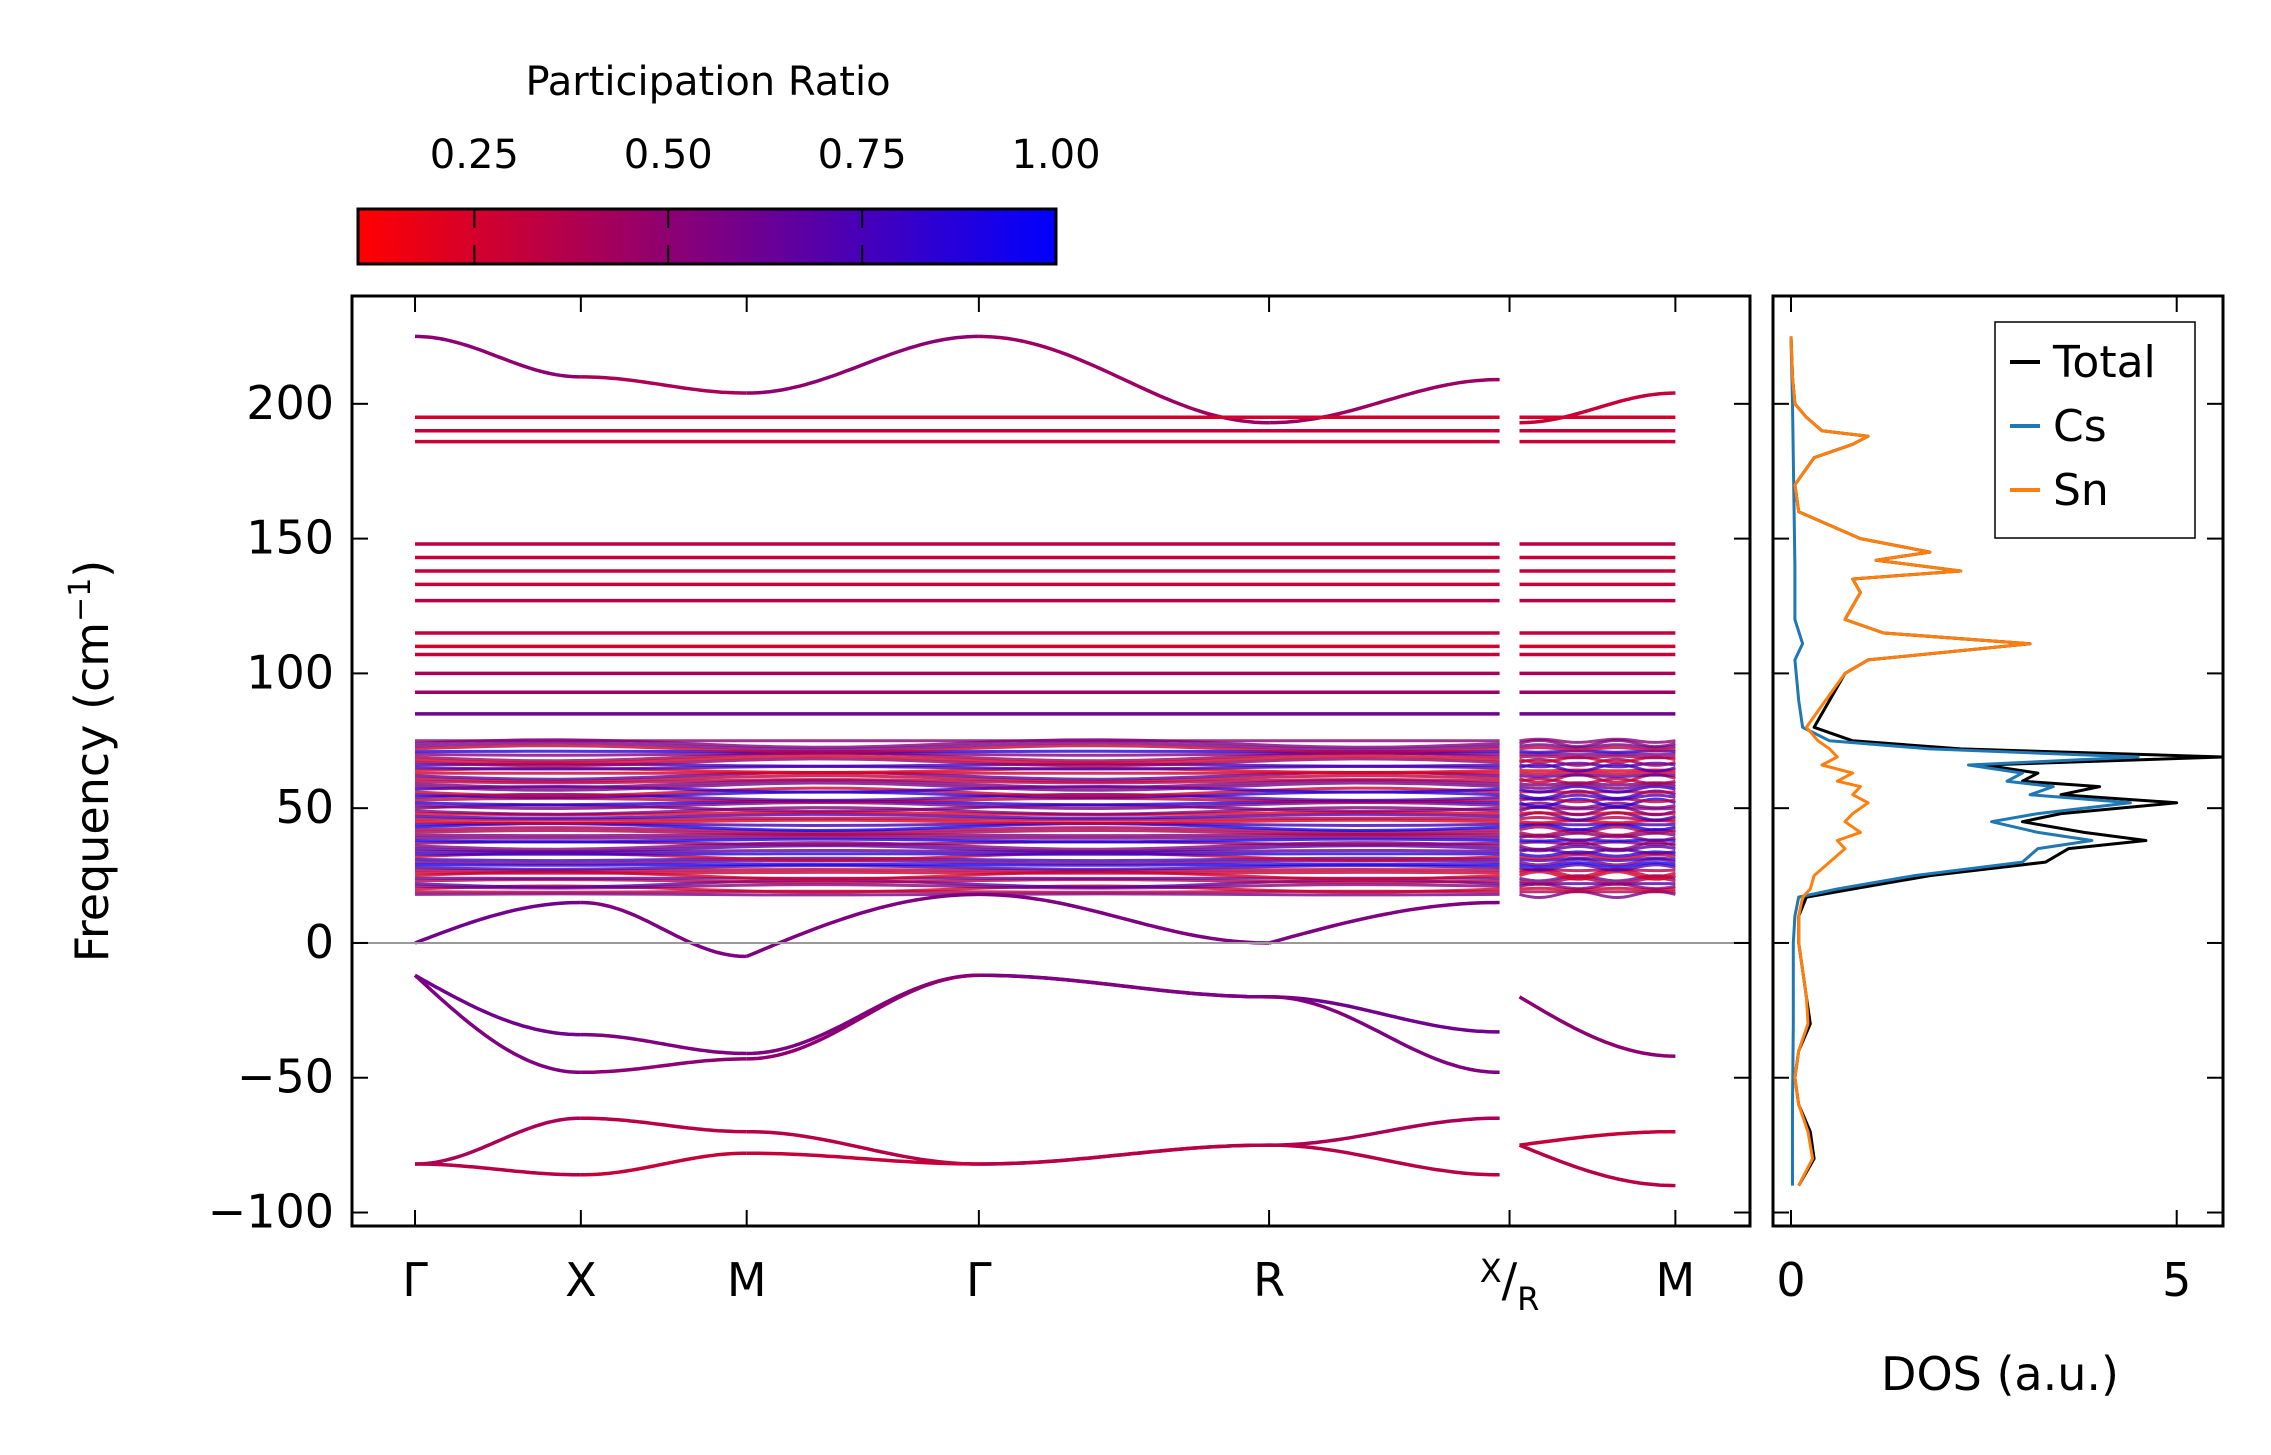 The height and width of the screenshot is (1455, 2271). What do you see at coordinates (271, 1212) in the screenshot?
I see `y-tick-label: −100` at bounding box center [271, 1212].